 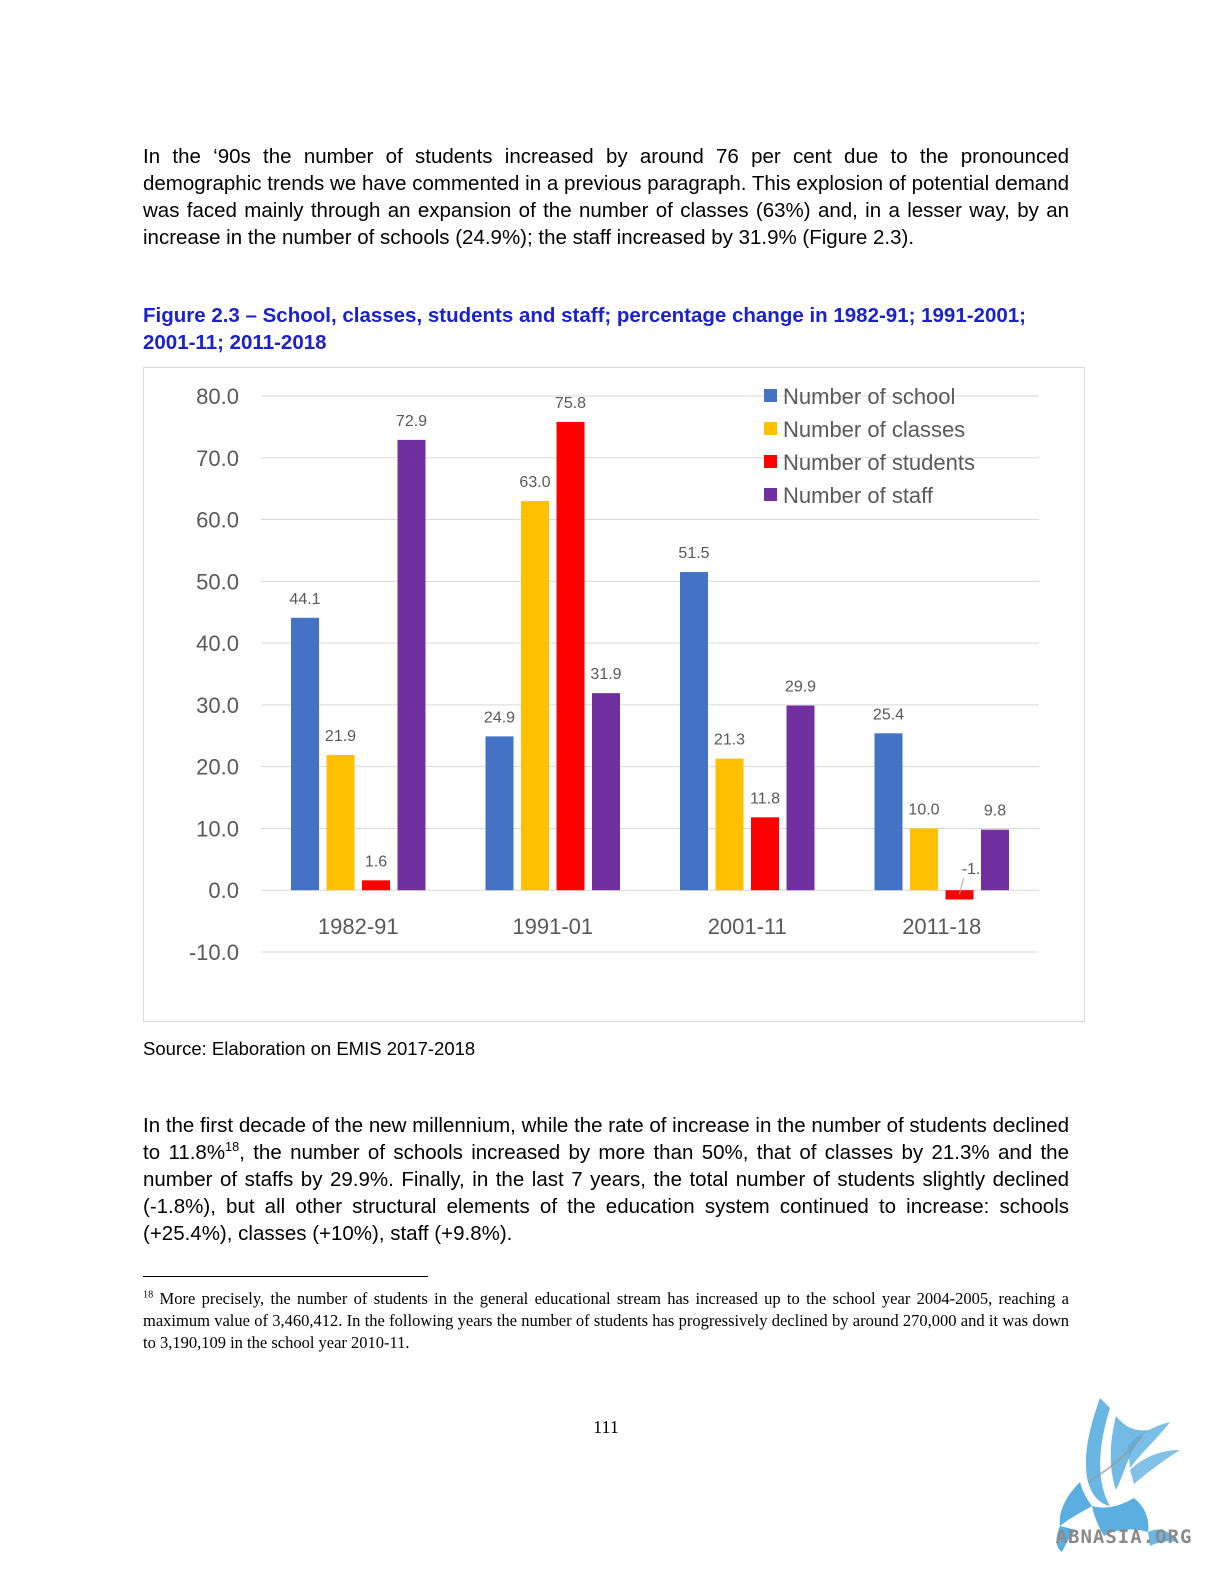 I want to click on y-tick-label: -10.0, so click(x=214, y=952).